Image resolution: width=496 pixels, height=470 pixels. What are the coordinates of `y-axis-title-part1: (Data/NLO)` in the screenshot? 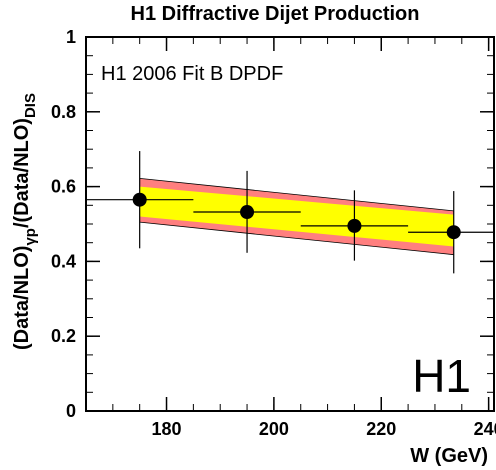 It's located at (22, 298).